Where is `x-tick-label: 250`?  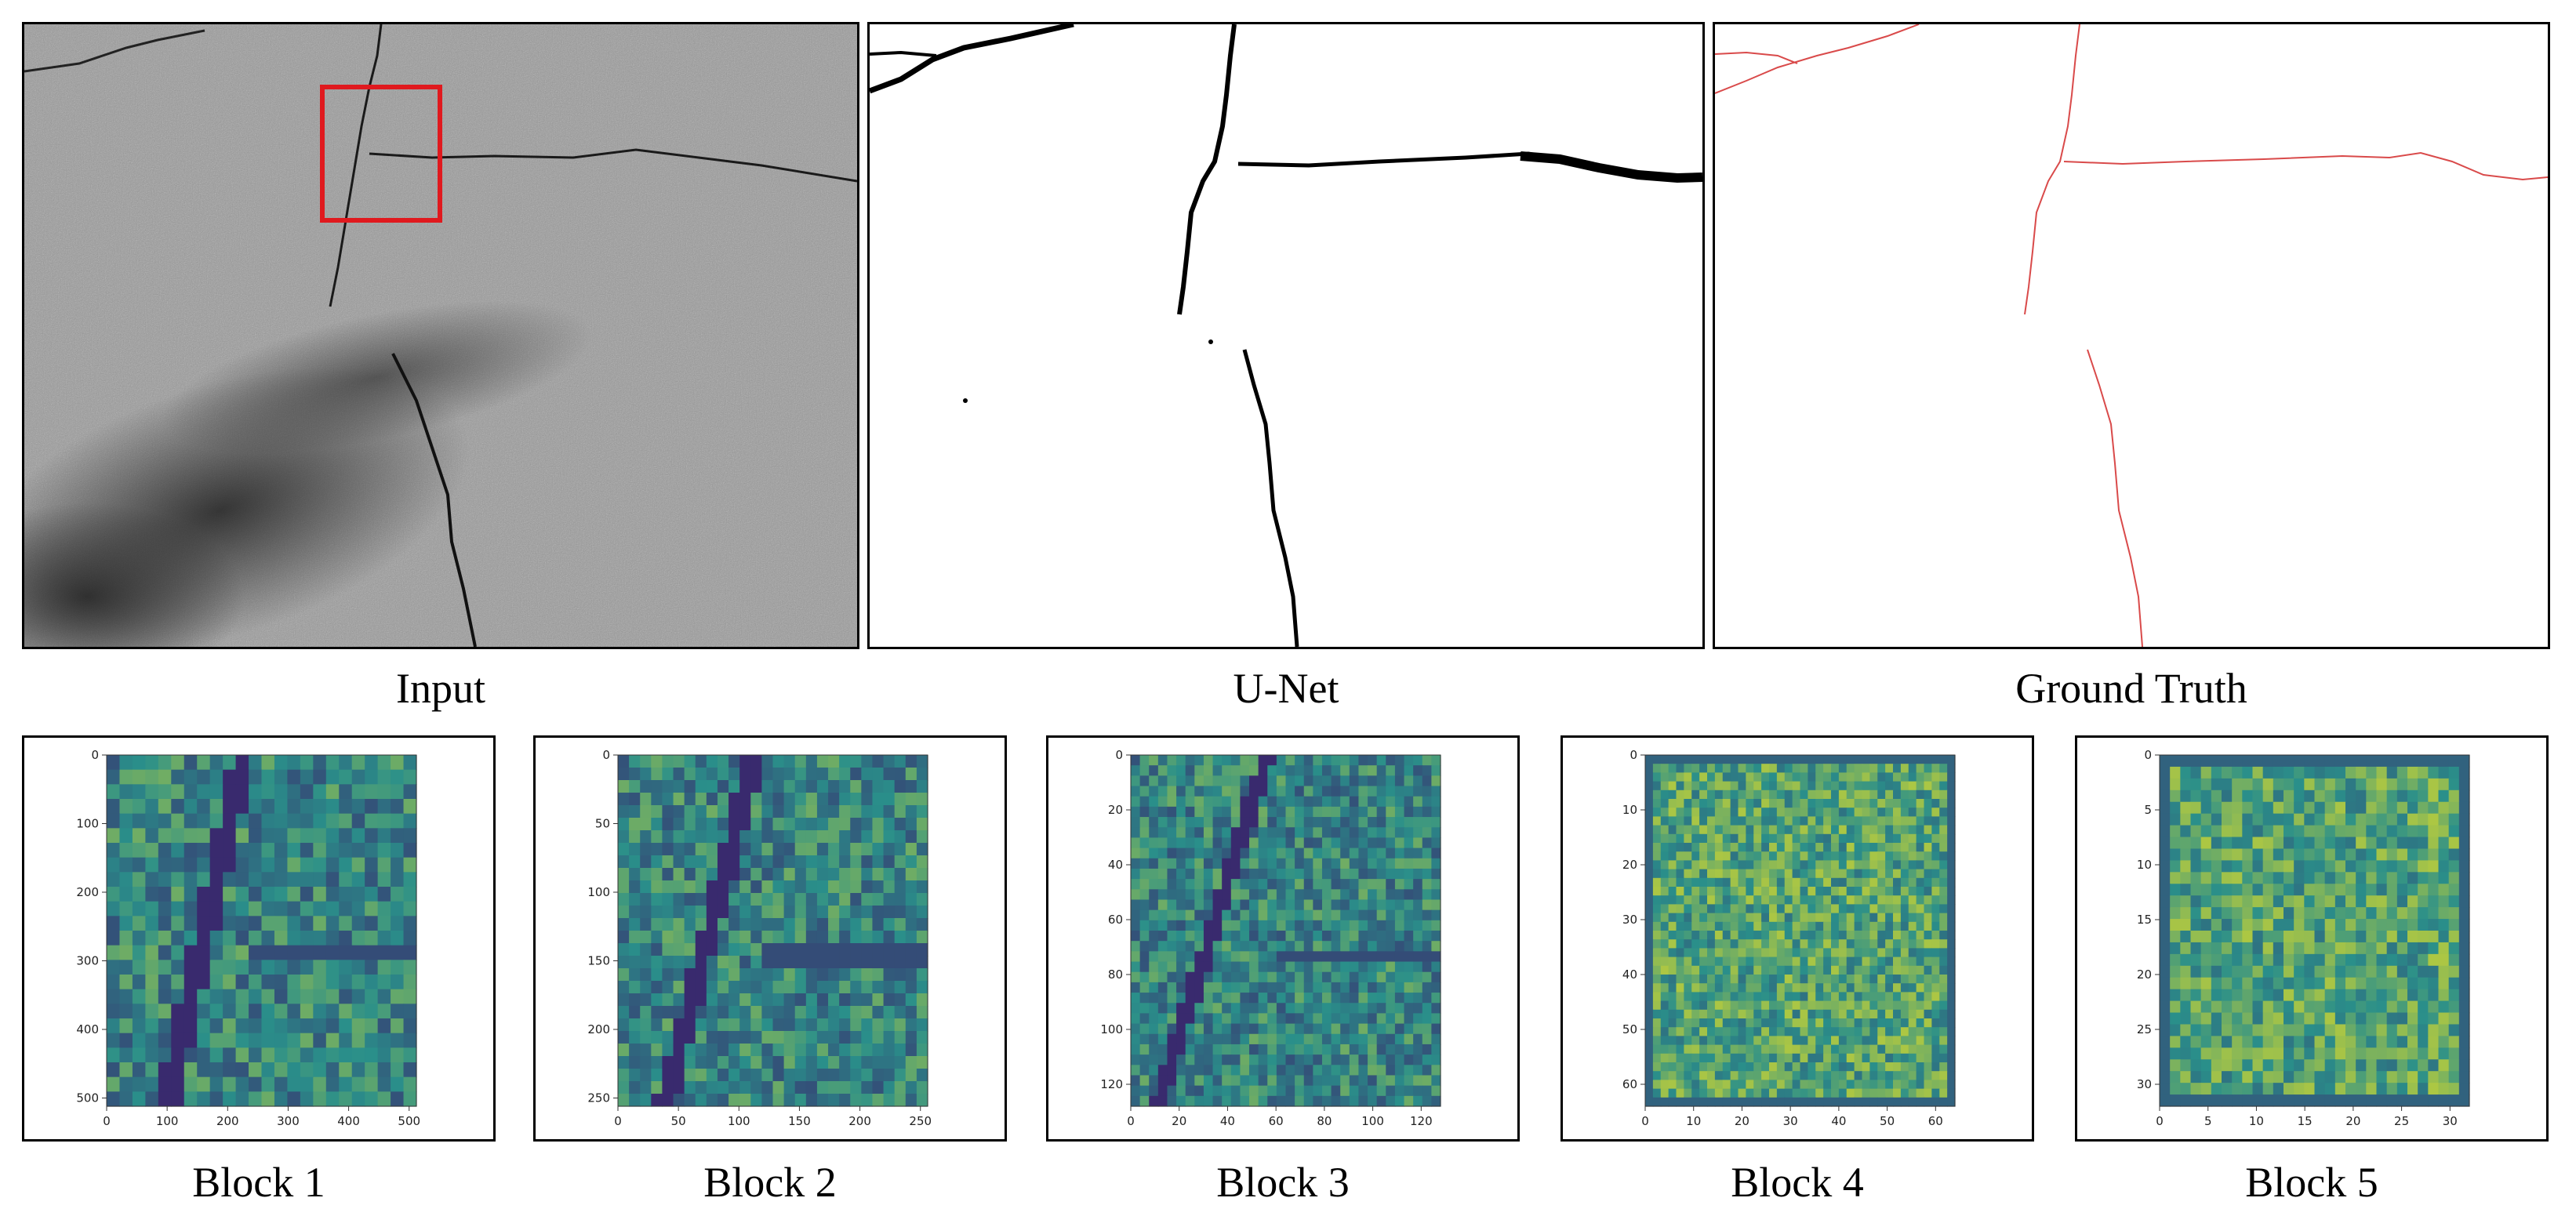
x-tick-label: 250 is located at coordinates (920, 1121).